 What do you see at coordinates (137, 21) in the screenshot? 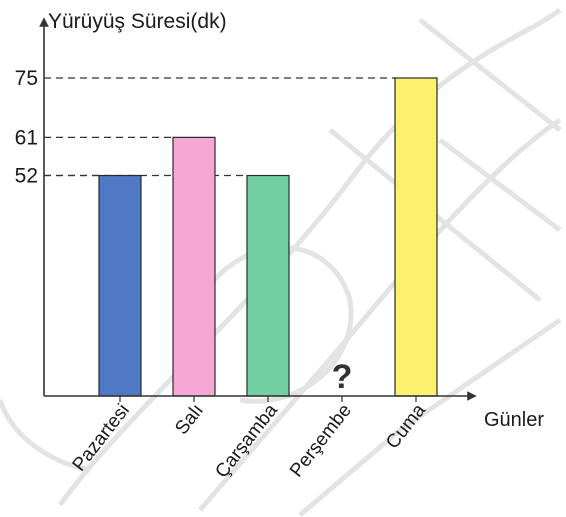
I see `y-axis-title: Yürüyüş Süresi(dk)` at bounding box center [137, 21].